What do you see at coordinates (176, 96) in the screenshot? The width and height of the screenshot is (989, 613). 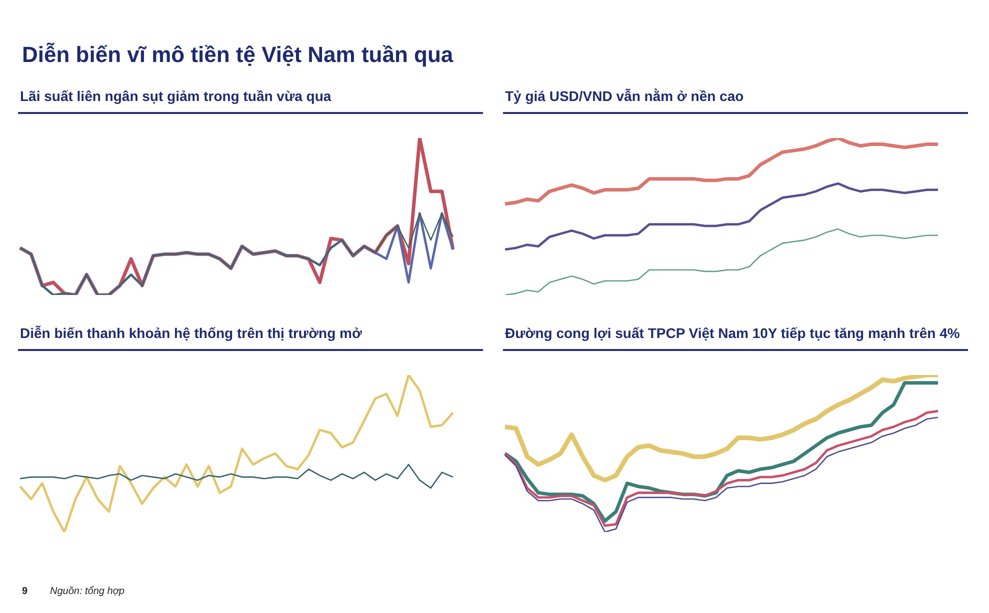 I see `chart-subtitle: Lãi suất liên ngân sụt giảm trong tuần vừa qua` at bounding box center [176, 96].